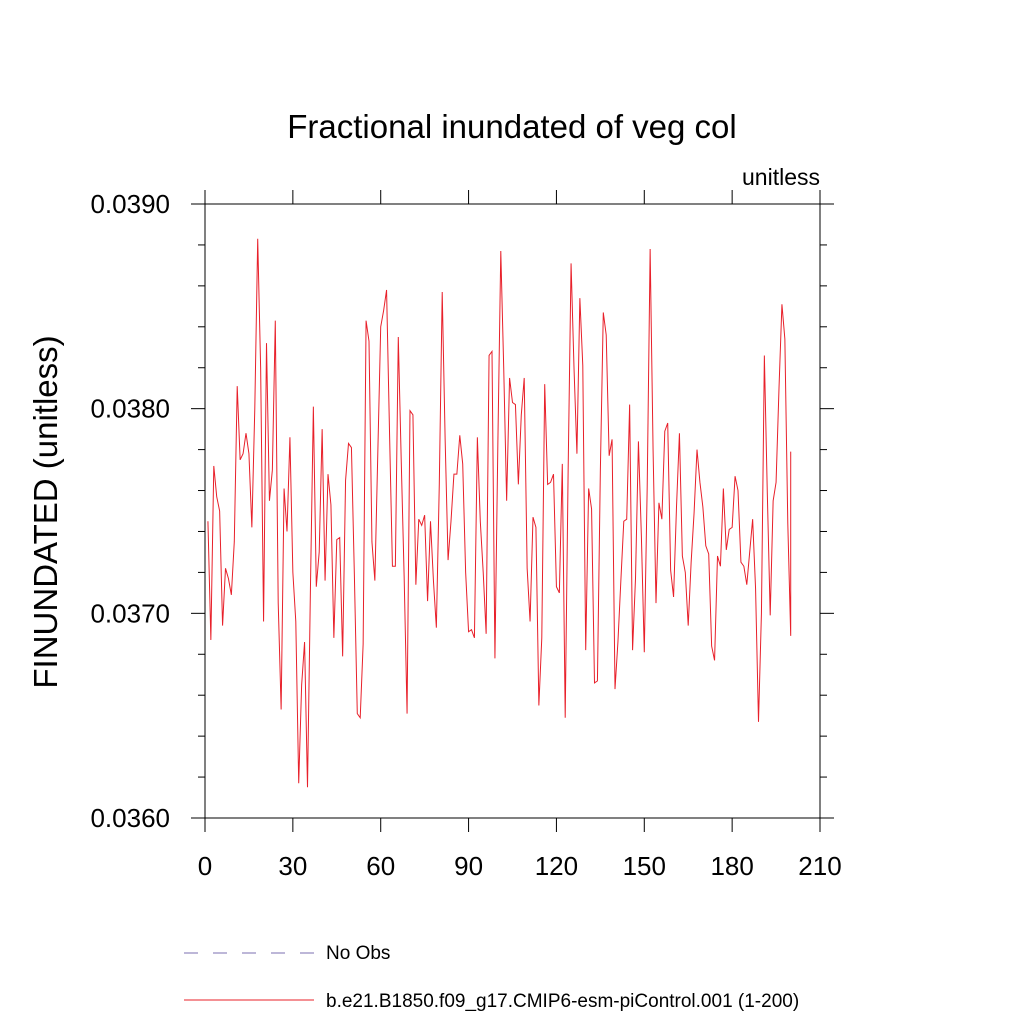 The image size is (1024, 1024). I want to click on y-tick-label: 0.0380, so click(130, 409).